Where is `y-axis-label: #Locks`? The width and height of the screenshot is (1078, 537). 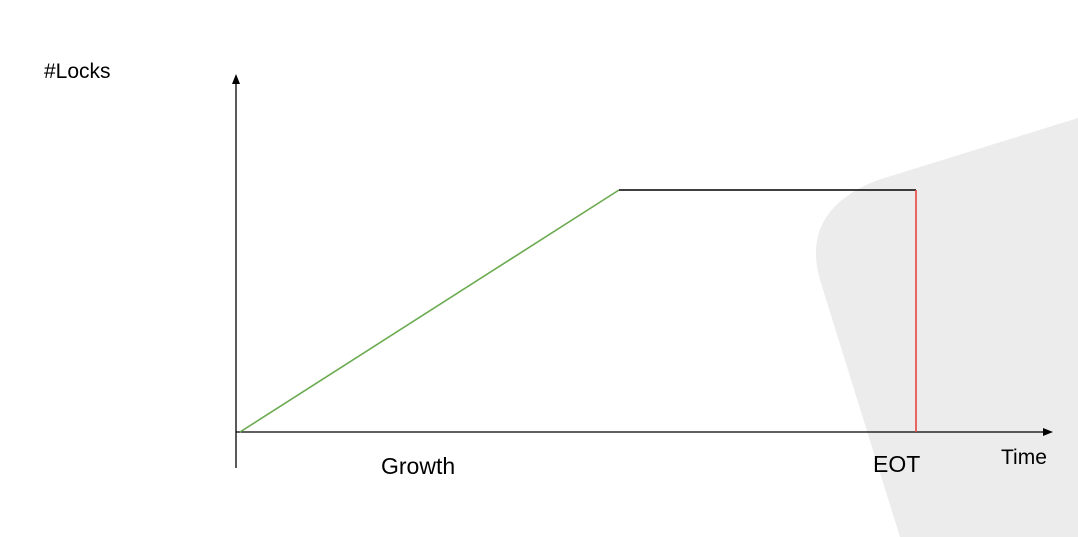
y-axis-label: #Locks is located at coordinates (77, 71).